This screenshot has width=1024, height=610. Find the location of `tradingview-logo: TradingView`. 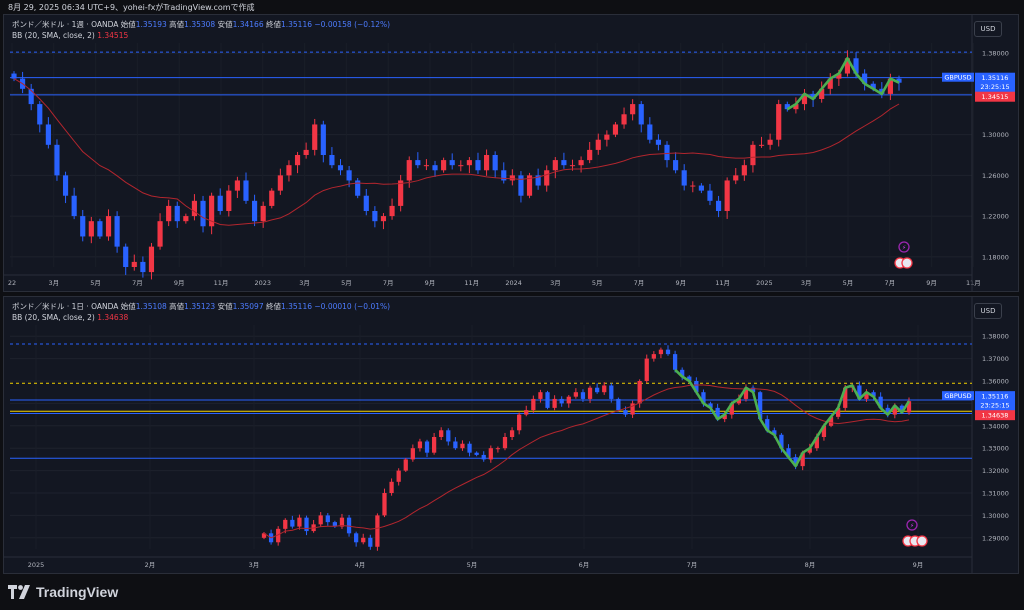

tradingview-logo: TradingView is located at coordinates (63, 592).